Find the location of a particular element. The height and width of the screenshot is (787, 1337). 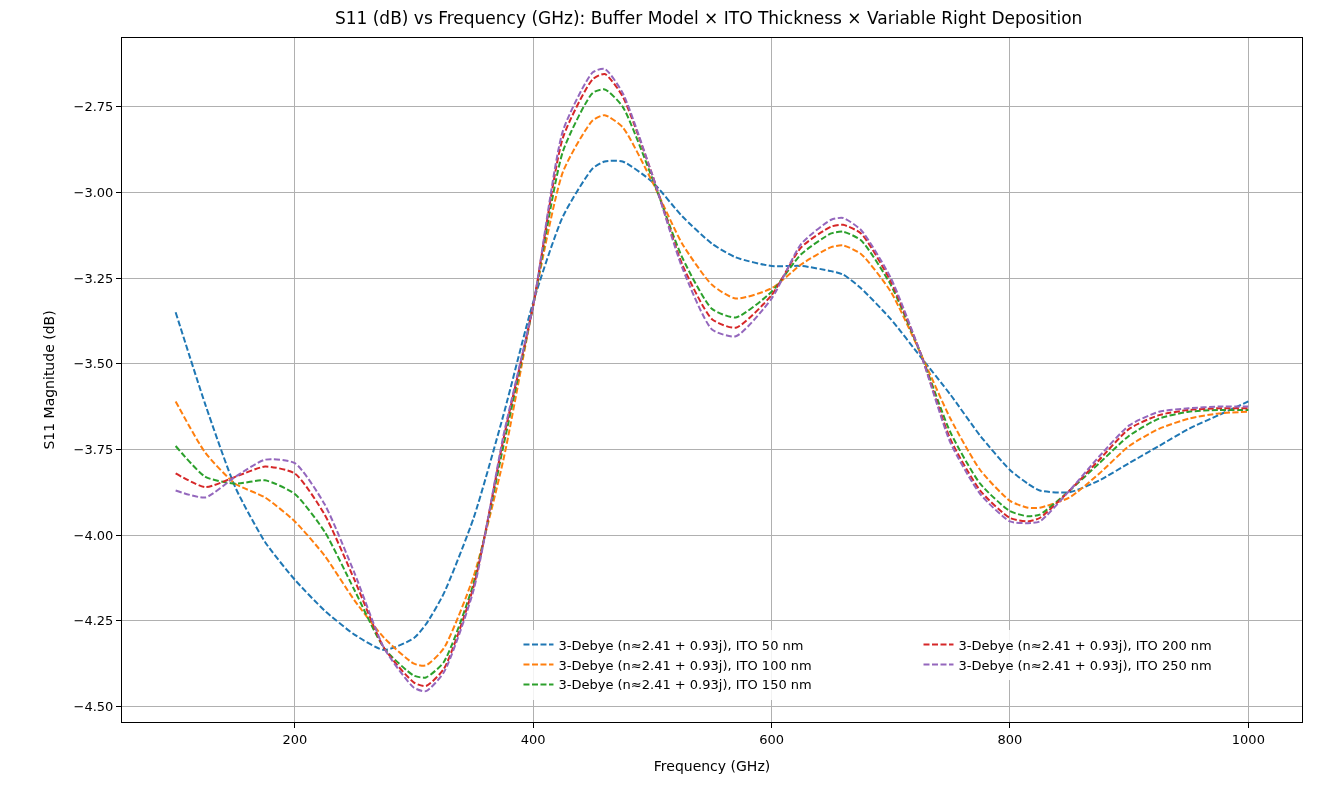

y-tick-label: −3.75 is located at coordinates (93, 449).